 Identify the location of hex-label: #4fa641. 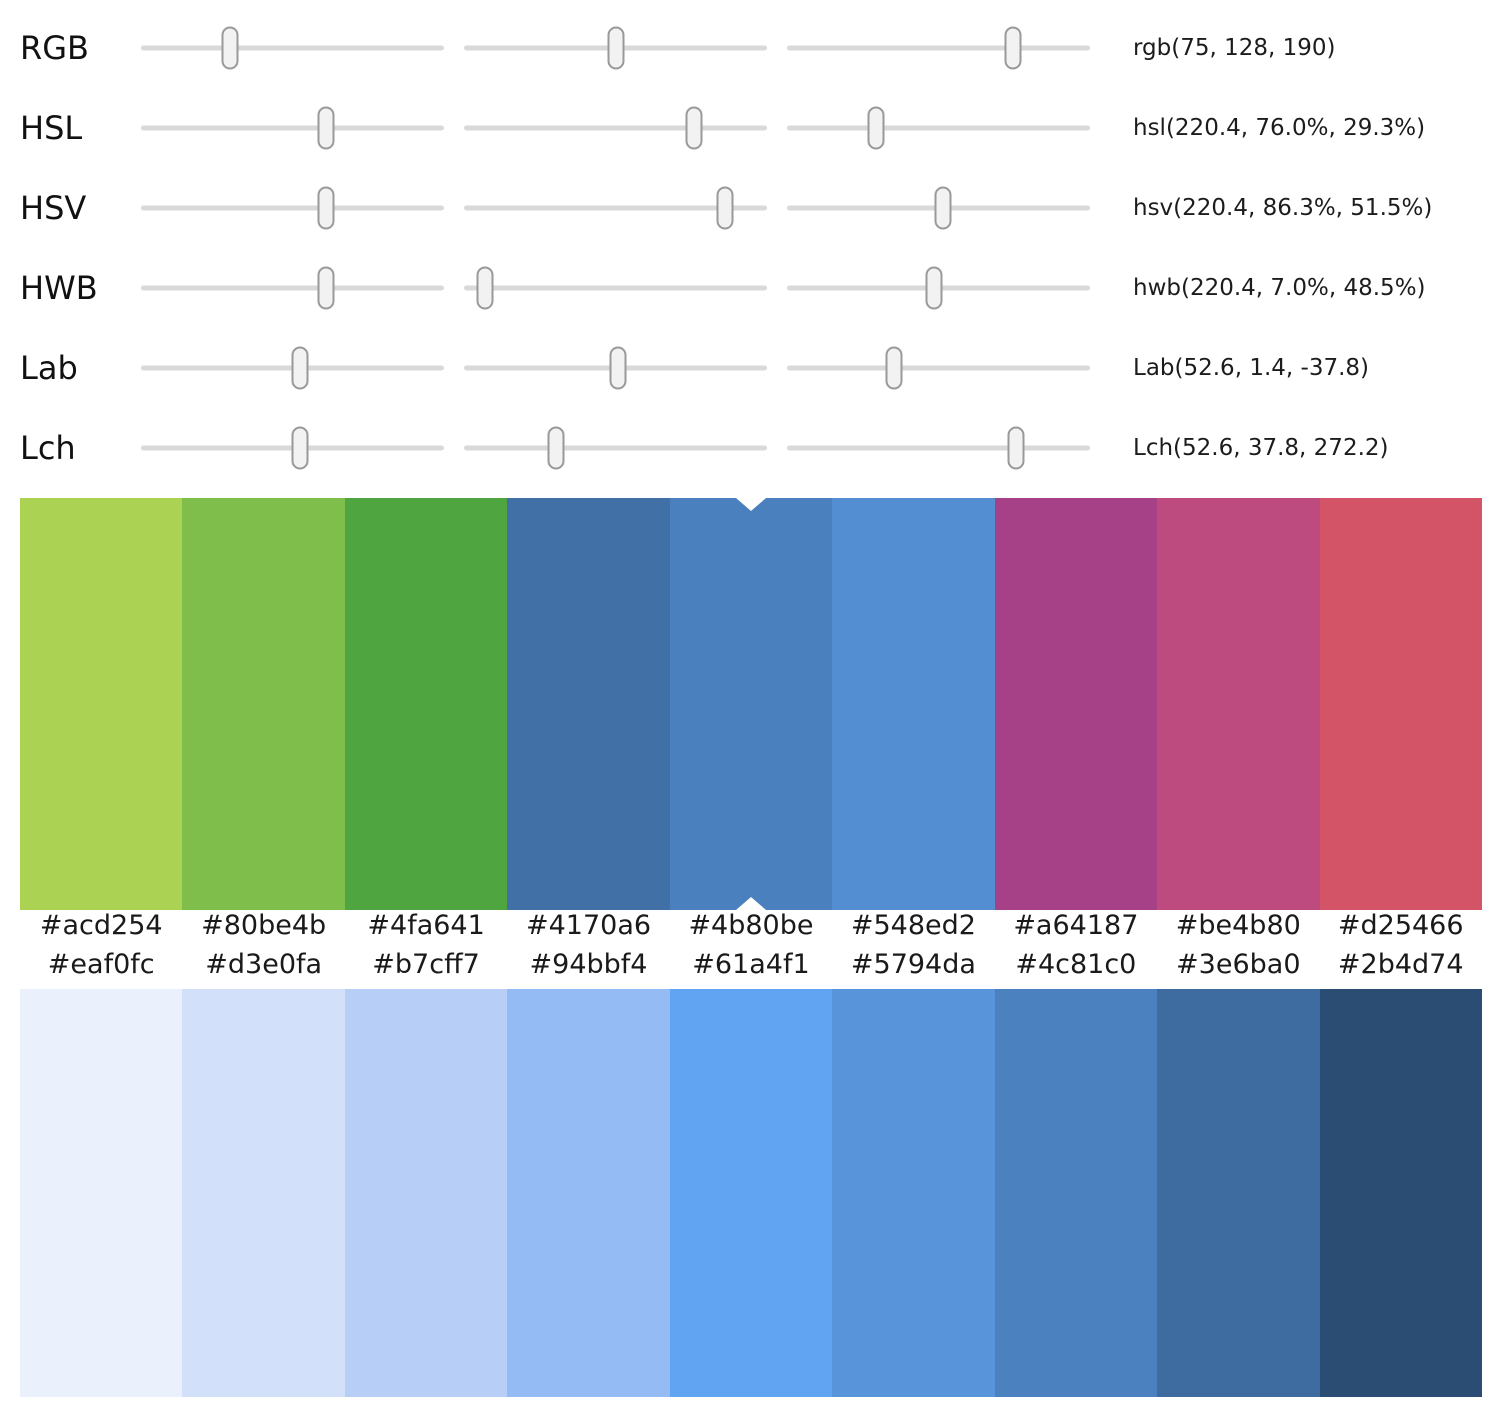
(426, 925).